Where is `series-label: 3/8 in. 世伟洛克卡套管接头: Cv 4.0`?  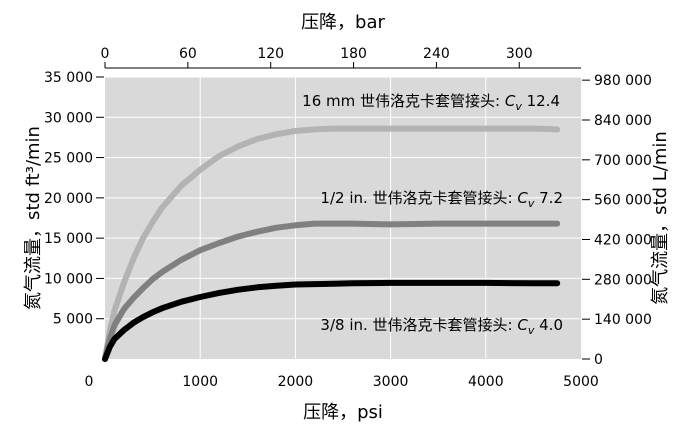
series-label: 3/8 in. 世伟洛克卡套管接头: Cv 4.0 is located at coordinates (441, 326).